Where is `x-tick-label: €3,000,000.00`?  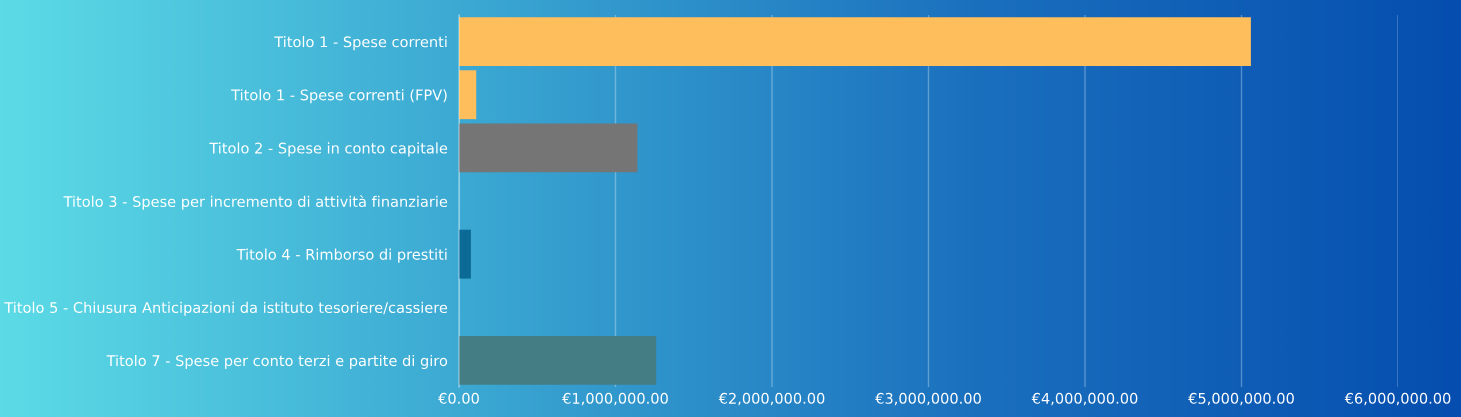 x-tick-label: €3,000,000.00 is located at coordinates (928, 399).